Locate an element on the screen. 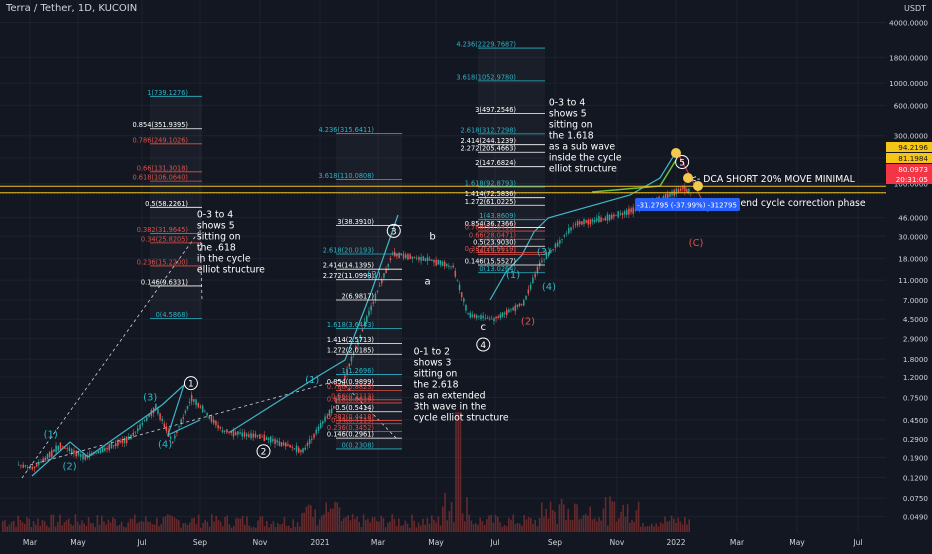  annotation-line: 0-3 to 4 is located at coordinates (215, 215).